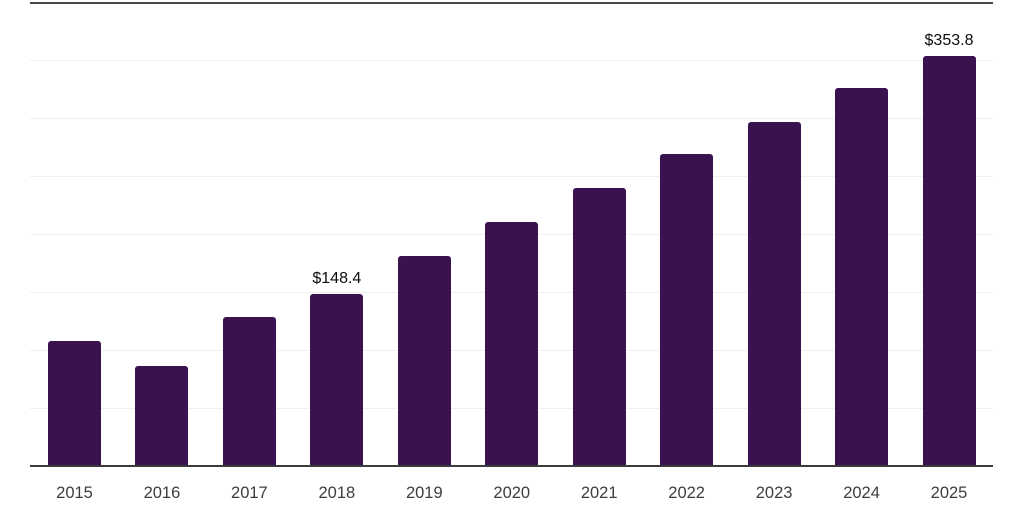 The image size is (1024, 512). What do you see at coordinates (774, 293) in the screenshot?
I see `bar-2023` at bounding box center [774, 293].